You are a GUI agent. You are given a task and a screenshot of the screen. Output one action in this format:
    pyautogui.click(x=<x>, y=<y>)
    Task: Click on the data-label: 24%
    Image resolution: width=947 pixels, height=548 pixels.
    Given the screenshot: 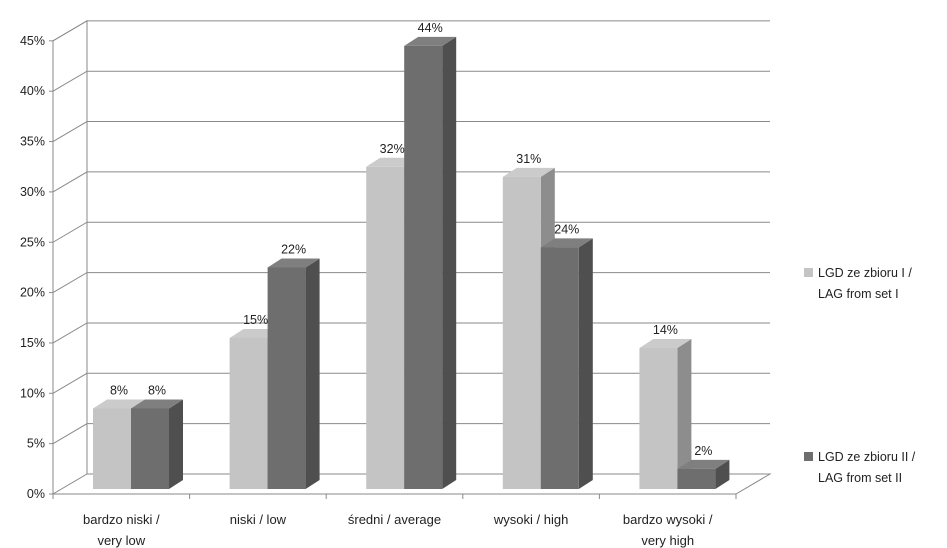 What is the action you would take?
    pyautogui.click(x=566, y=229)
    